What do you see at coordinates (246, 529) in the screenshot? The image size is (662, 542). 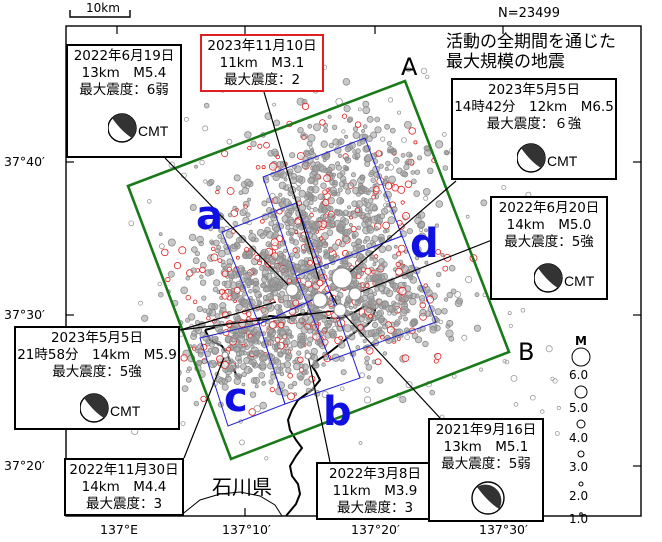 I see `lon-label-2: 137°10′` at bounding box center [246, 529].